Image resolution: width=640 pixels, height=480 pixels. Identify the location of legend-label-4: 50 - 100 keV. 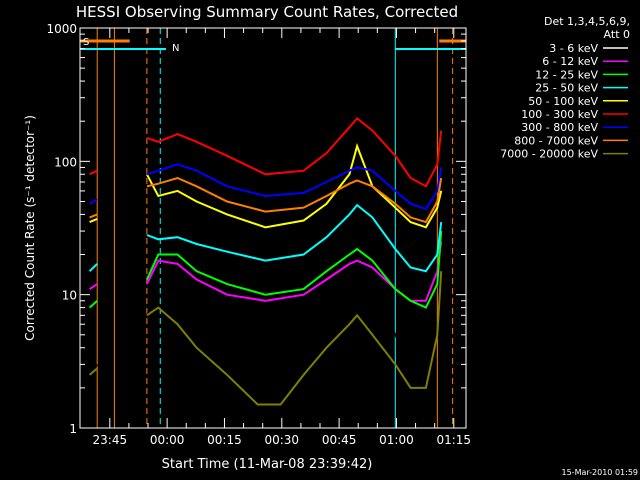
(563, 101).